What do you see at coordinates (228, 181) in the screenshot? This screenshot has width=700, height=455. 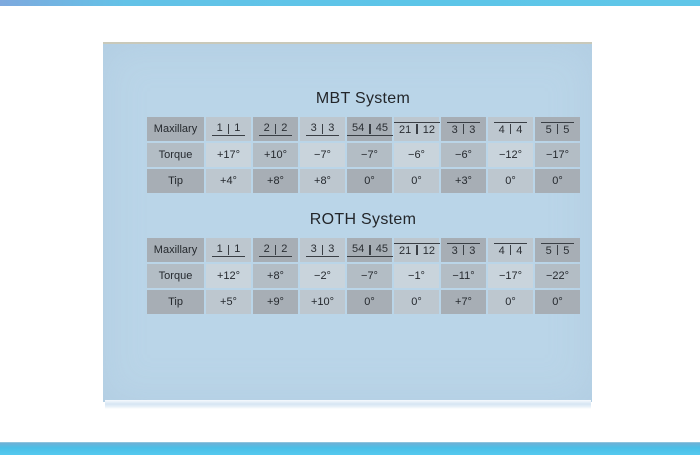 I see `tip-value-cell: +4°` at bounding box center [228, 181].